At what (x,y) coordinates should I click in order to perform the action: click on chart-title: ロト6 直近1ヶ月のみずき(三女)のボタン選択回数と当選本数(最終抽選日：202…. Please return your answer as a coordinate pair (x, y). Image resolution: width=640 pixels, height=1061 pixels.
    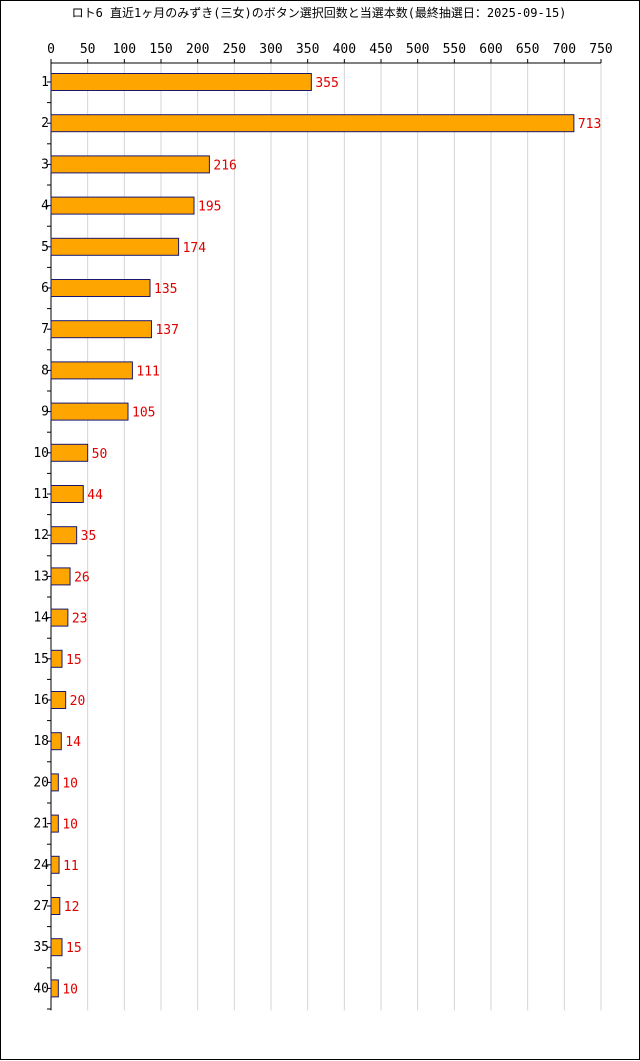
    Looking at the image, I should click on (319, 12).